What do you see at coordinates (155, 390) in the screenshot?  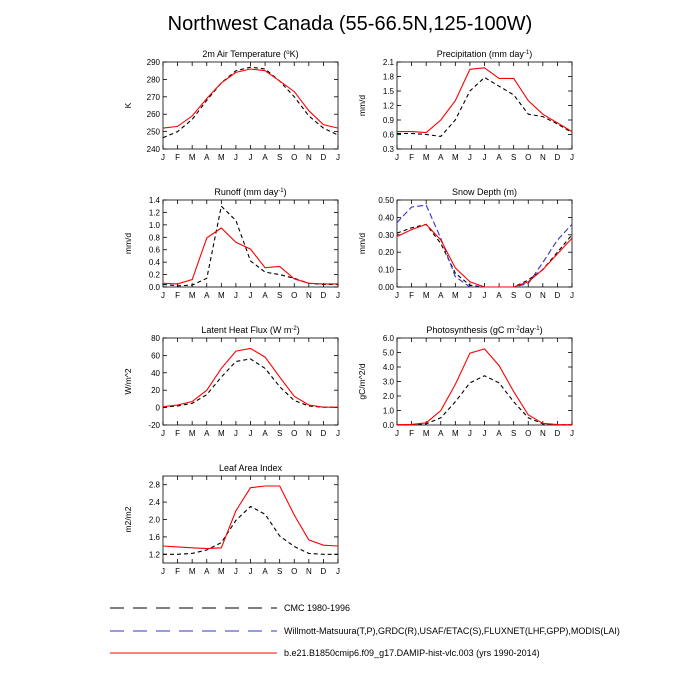 I see `y-tick-label: 20` at bounding box center [155, 390].